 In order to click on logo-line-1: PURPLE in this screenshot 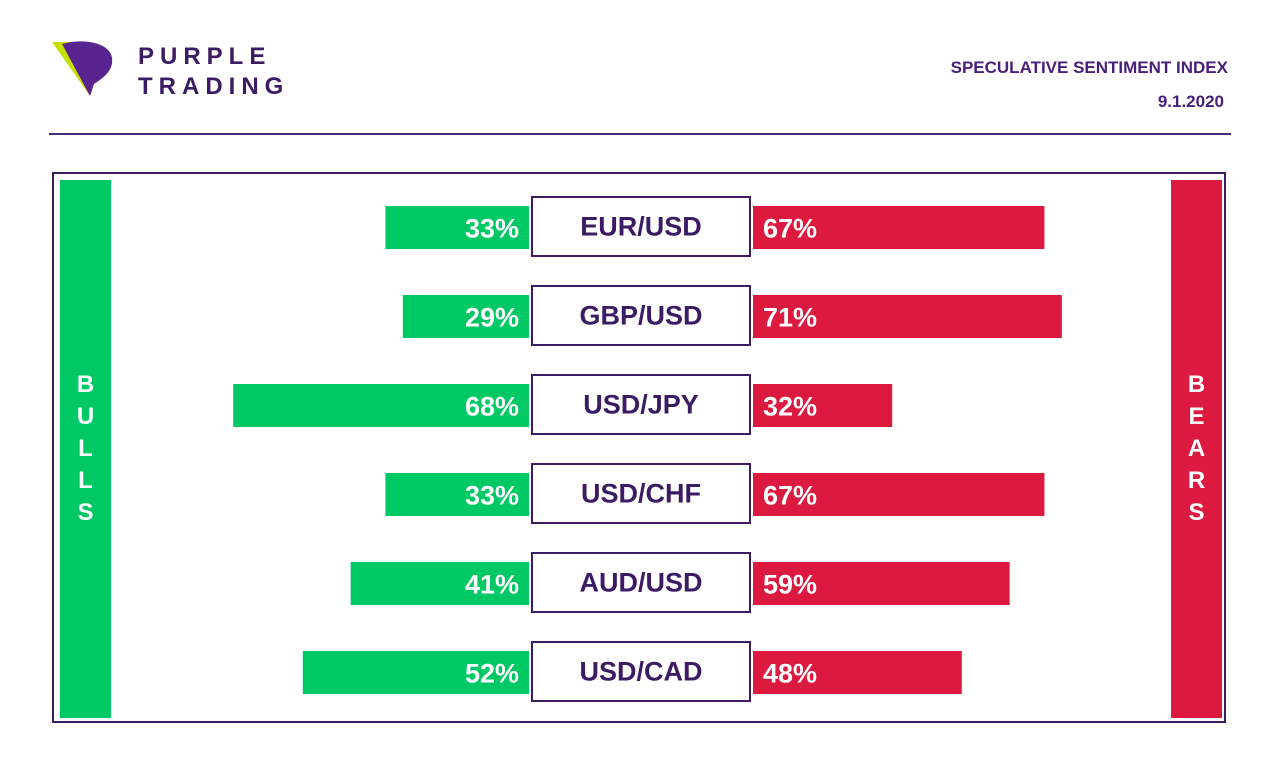, I will do `click(205, 56)`.